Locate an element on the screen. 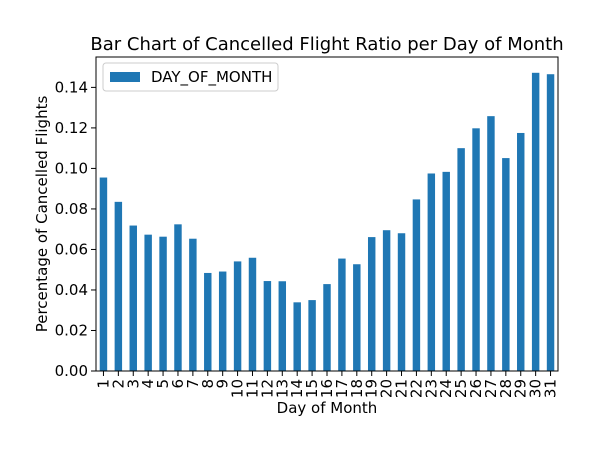  legend-label: DAY_OF_MONTH is located at coordinates (211, 77).